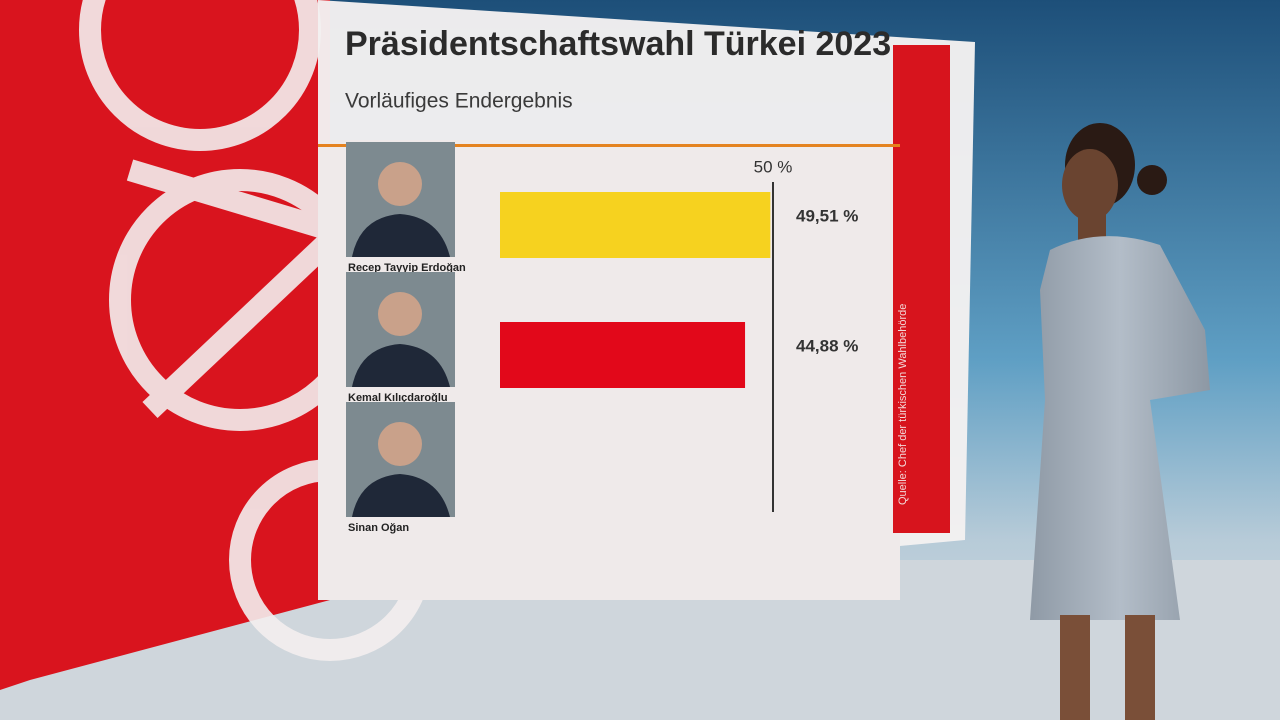 This screenshot has height=720, width=1280. What do you see at coordinates (921, 289) in the screenshot?
I see `source-strip` at bounding box center [921, 289].